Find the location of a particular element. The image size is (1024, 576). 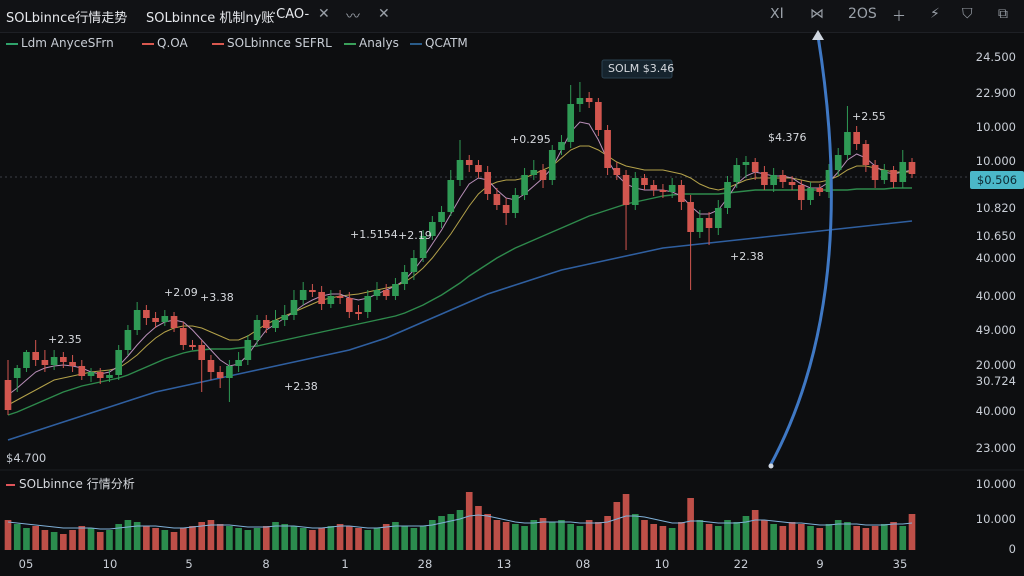

legend-item: SOLbinnce SEFRL is located at coordinates (272, 43).